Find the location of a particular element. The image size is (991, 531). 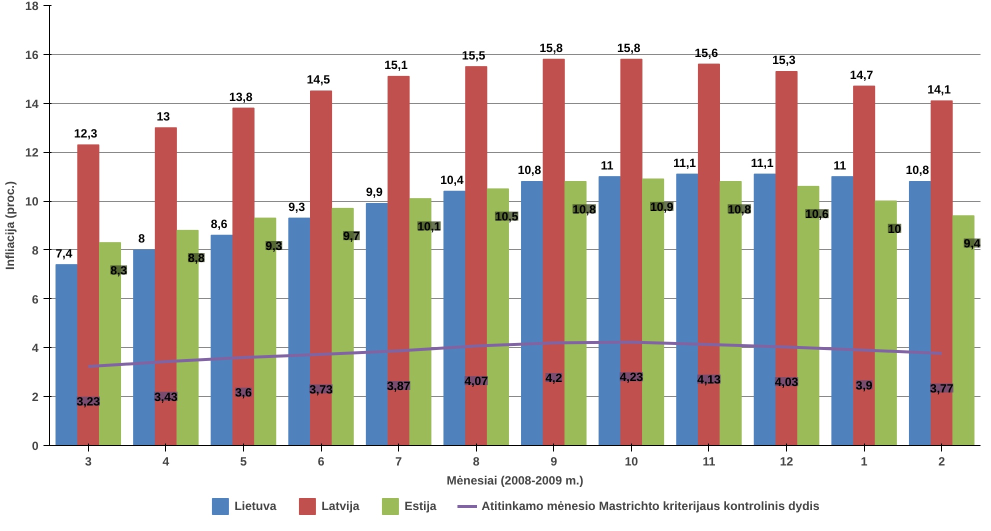

data-label: 3,9 is located at coordinates (864, 385).